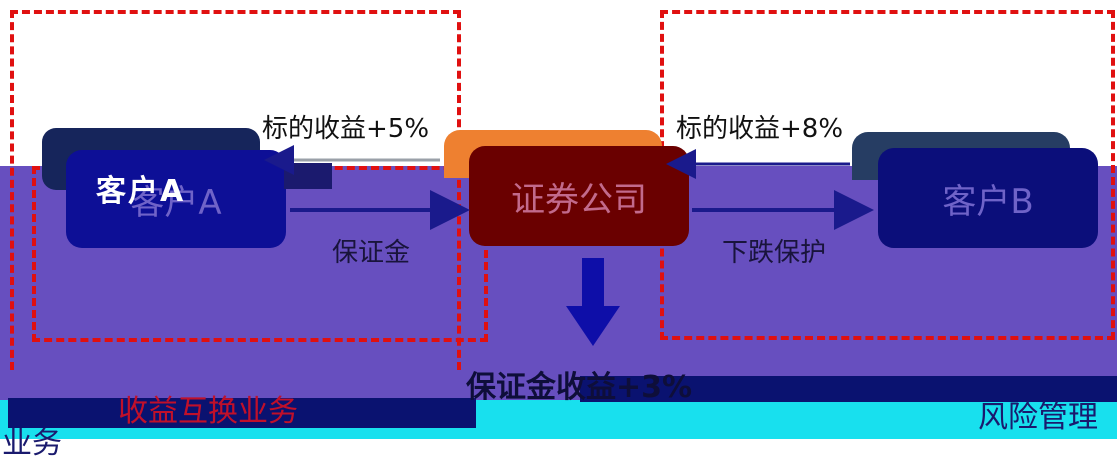 Image resolution: width=1117 pixels, height=462 pixels. Describe the element at coordinates (141, 191) in the screenshot. I see `client-a-overlay-text: 客户A` at that location.